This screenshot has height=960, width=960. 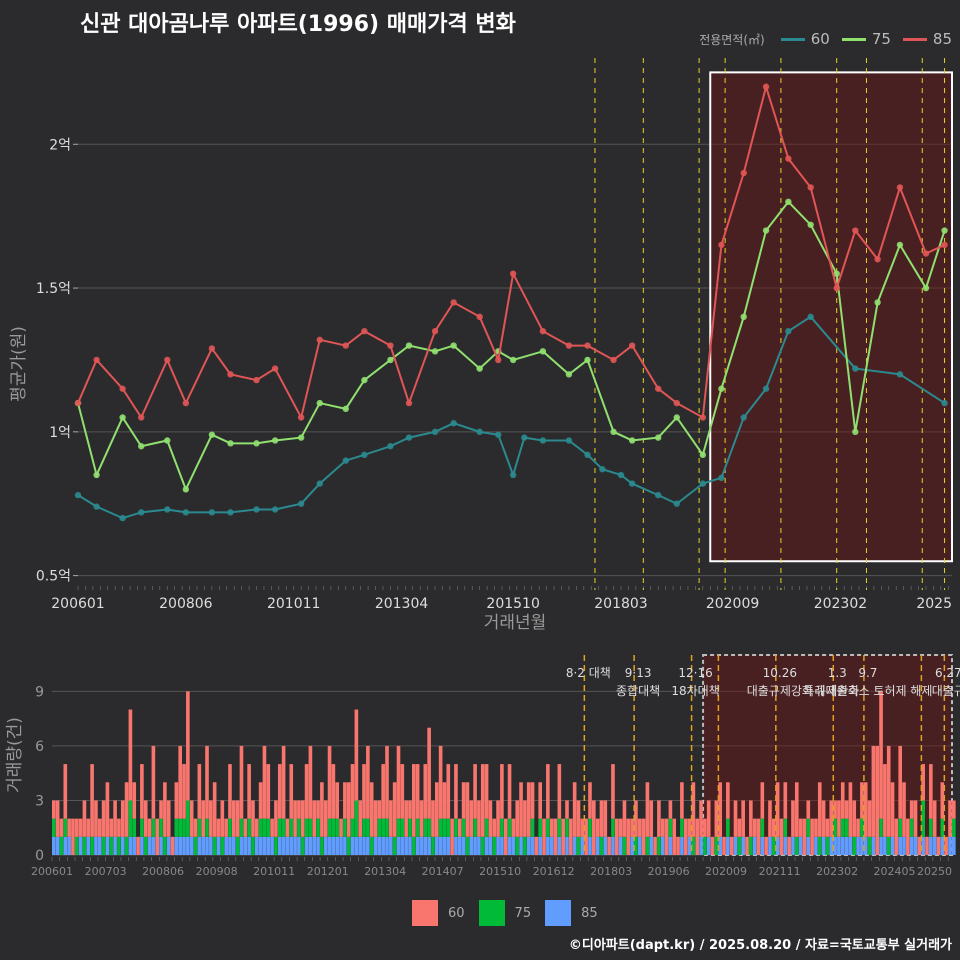 I want to click on highlight-box, so click(x=831, y=317).